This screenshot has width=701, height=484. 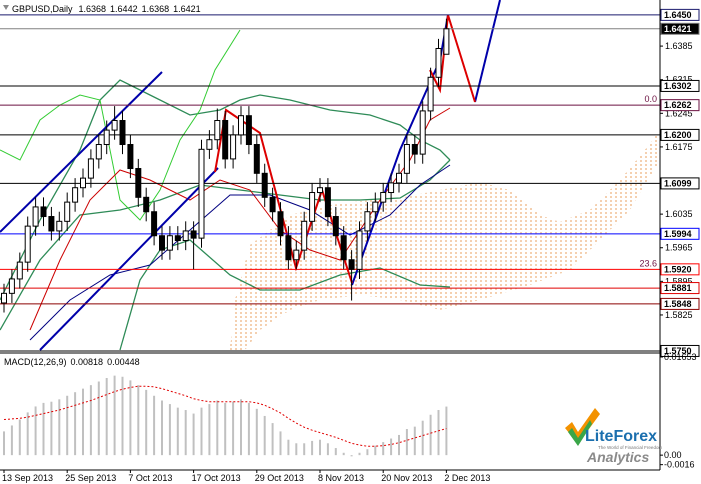 What do you see at coordinates (678, 105) in the screenshot?
I see `level-label: 1.6262` at bounding box center [678, 105].